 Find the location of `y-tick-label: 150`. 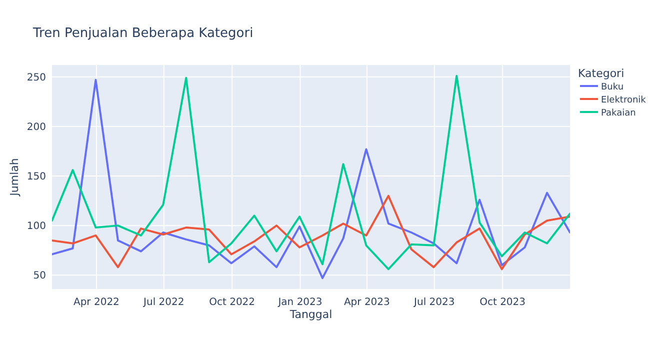

y-tick-label: 150 is located at coordinates (36, 177).